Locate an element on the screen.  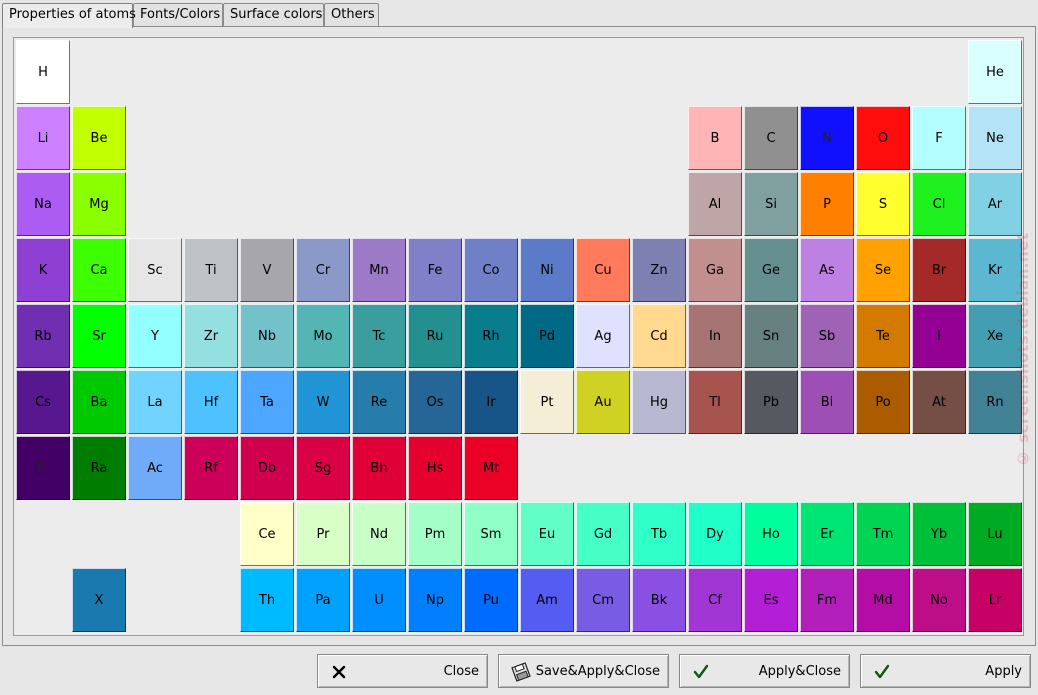
element-cell-s: S is located at coordinates (883, 204).